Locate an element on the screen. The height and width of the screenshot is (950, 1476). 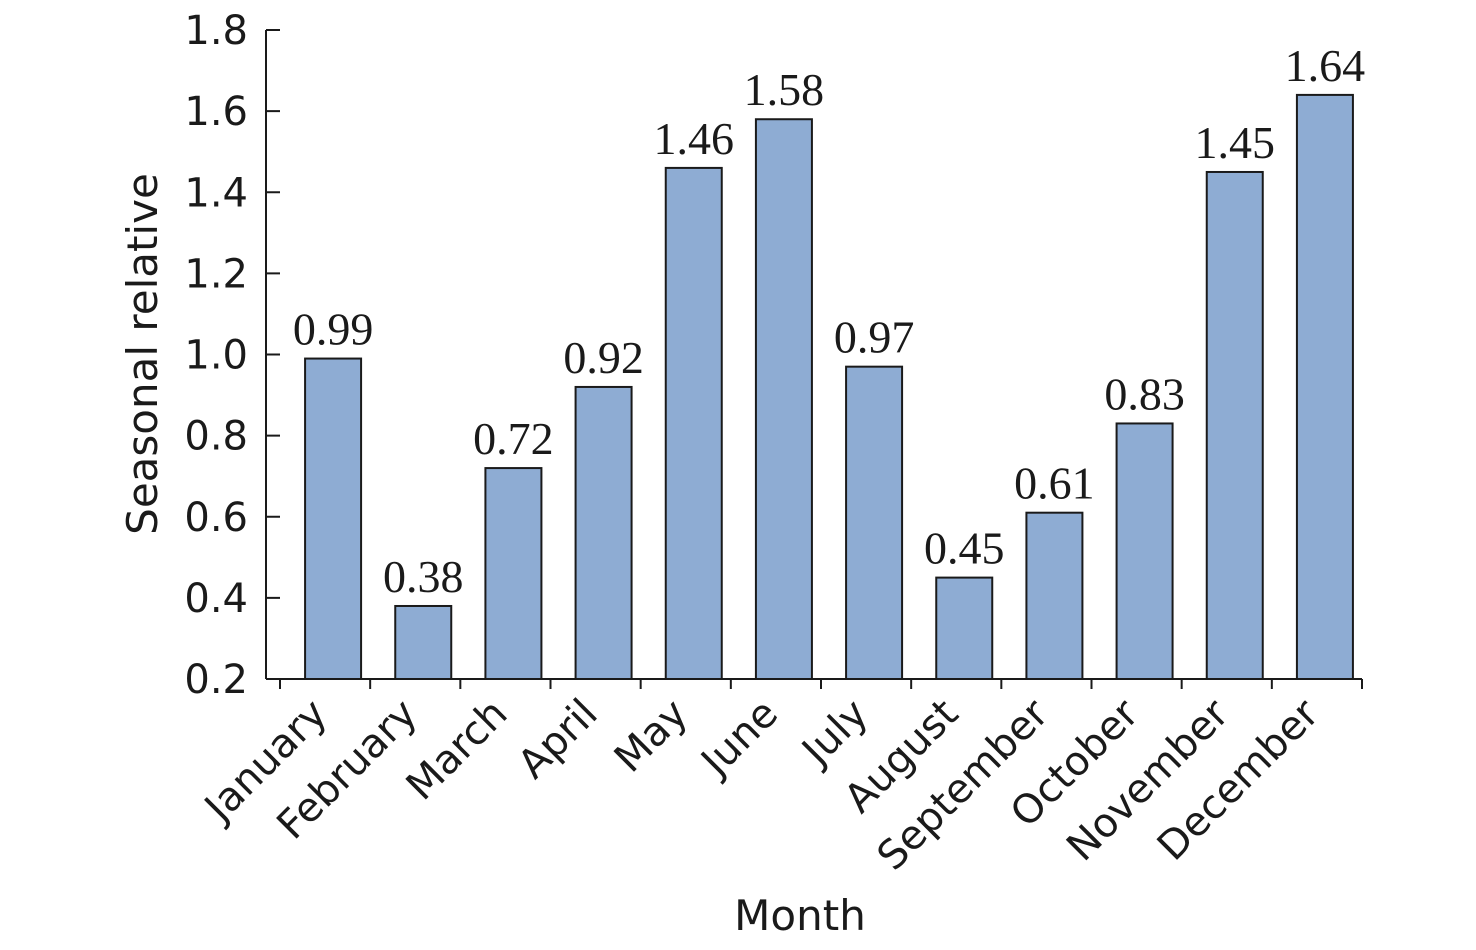
bar-november is located at coordinates (1234, 425).